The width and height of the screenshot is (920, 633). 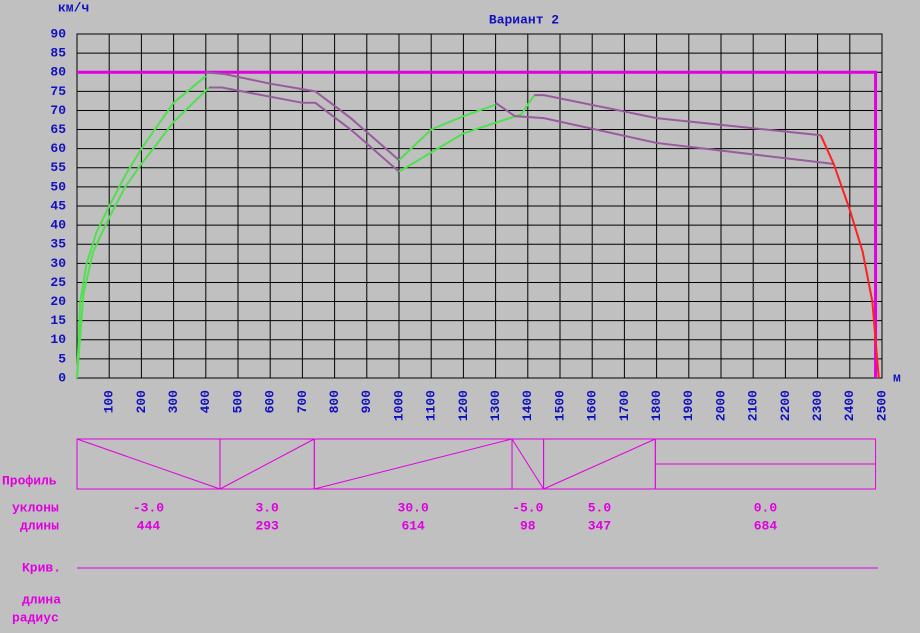 I want to click on grade-value: 30.0, so click(x=413, y=507).